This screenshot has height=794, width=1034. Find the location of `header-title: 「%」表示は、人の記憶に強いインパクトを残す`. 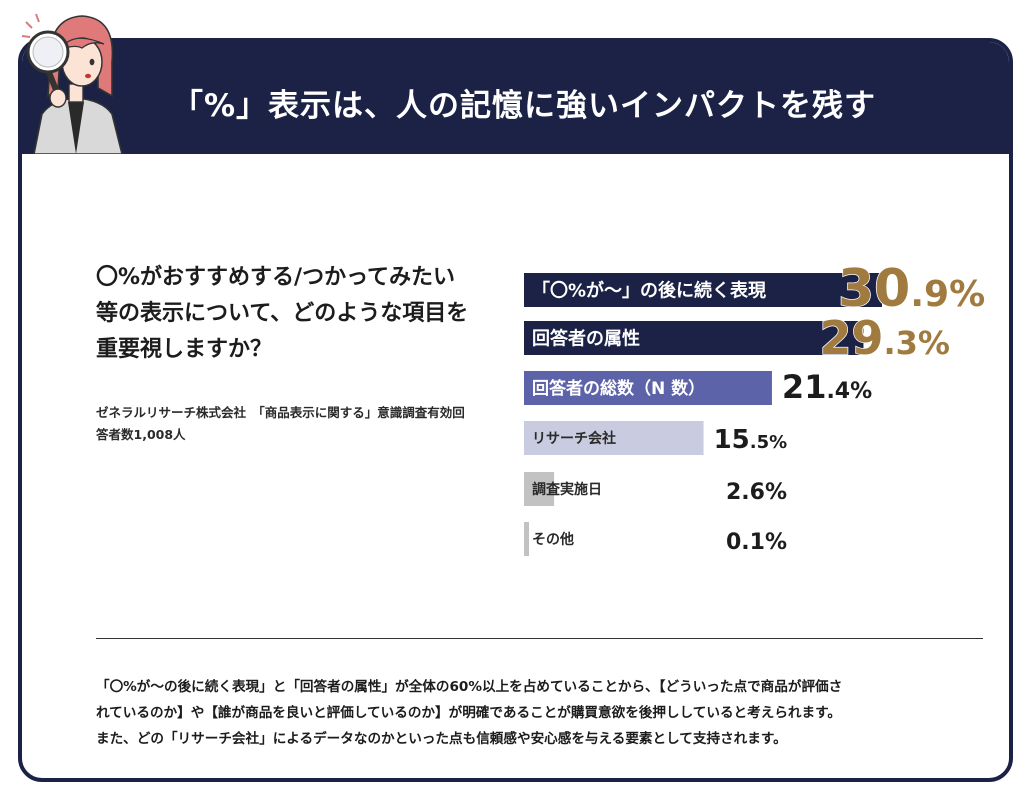

header-title: 「%」表示は、人の記憶に強いインパクトを残す is located at coordinates (524, 106).